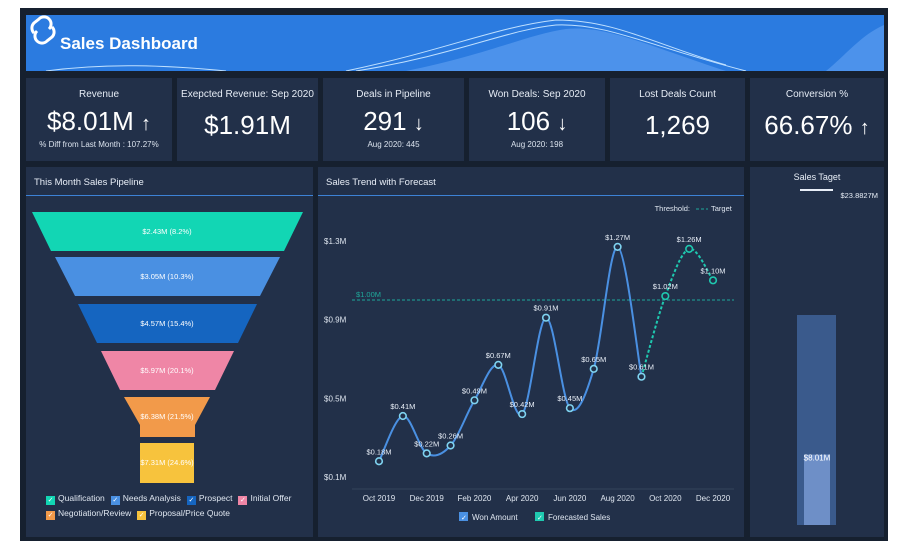 The width and height of the screenshot is (902, 551). Describe the element at coordinates (335, 320) in the screenshot. I see `y-tick-label: $0.9M` at that location.